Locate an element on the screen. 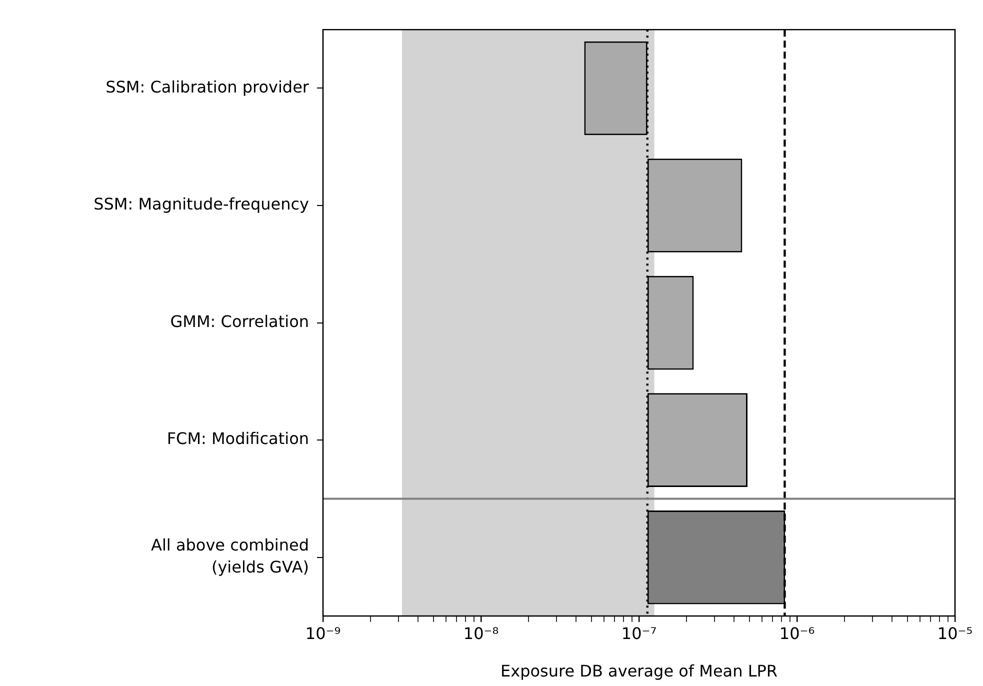  y-tick-label: SSM: Calibration provider is located at coordinates (208, 86).